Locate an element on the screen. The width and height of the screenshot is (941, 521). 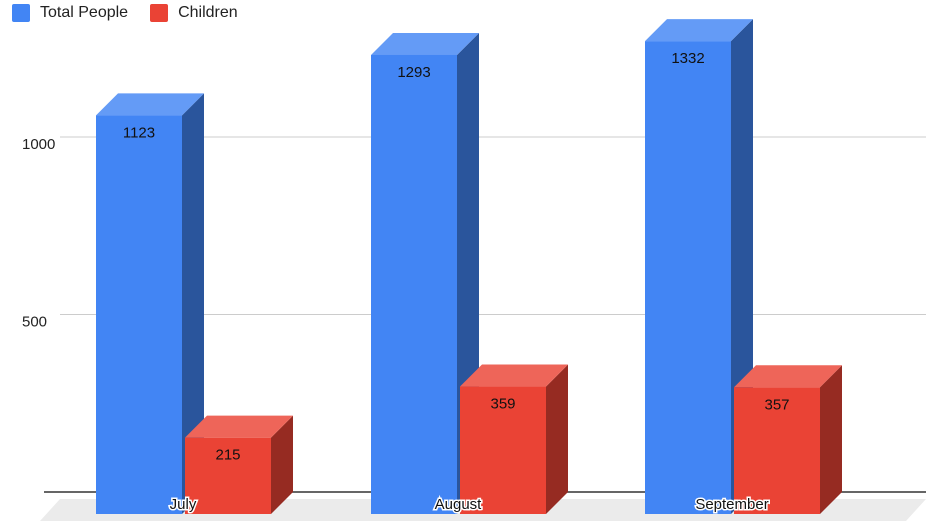
legend-swatch-children is located at coordinates (159, 13).